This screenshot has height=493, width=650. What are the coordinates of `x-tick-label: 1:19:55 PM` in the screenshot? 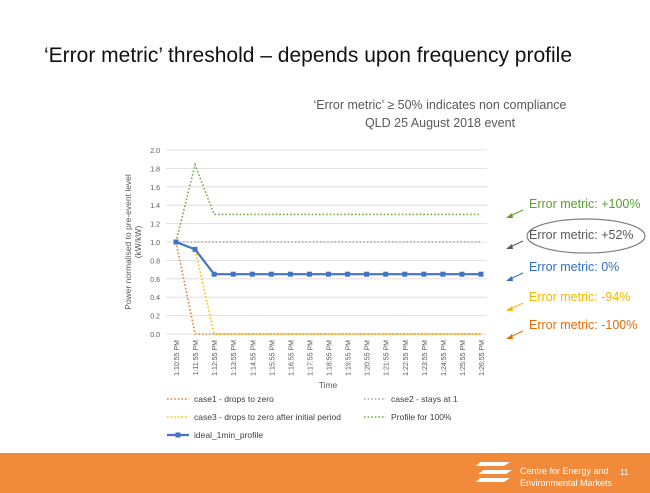 It's located at (349, 358).